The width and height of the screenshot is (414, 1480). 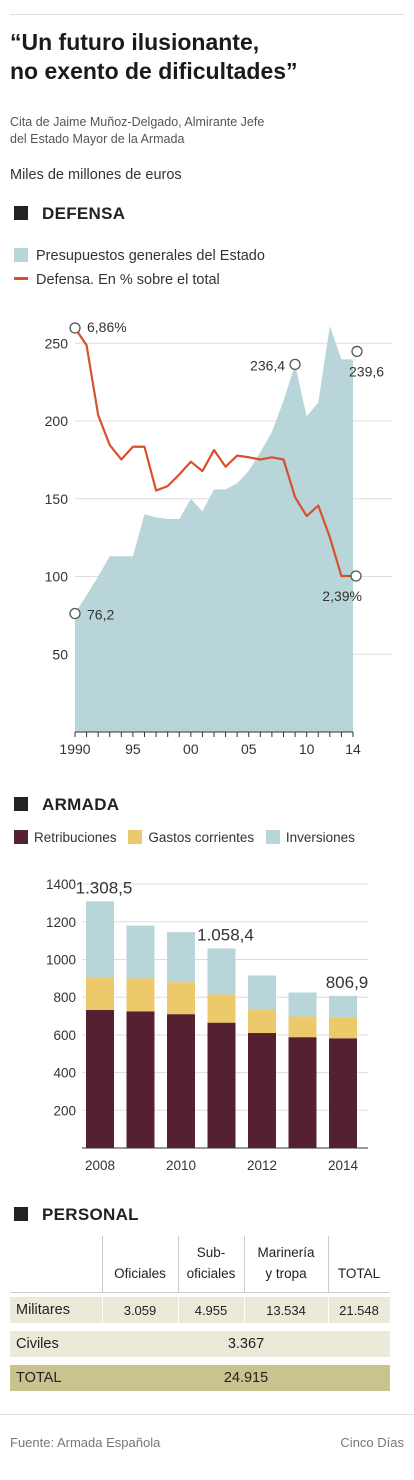 What do you see at coordinates (57, 343) in the screenshot?
I see `y-tick-label: 250` at bounding box center [57, 343].